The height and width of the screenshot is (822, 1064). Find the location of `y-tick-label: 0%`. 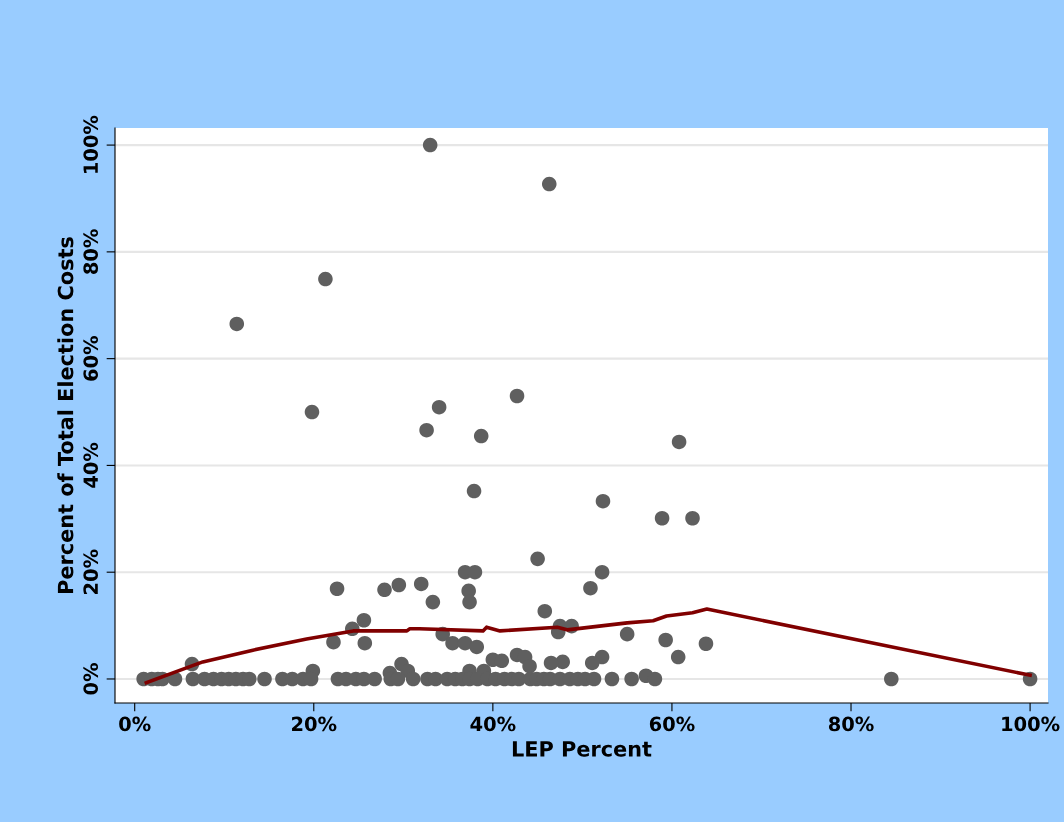

y-tick-label: 0% is located at coordinates (91, 679).